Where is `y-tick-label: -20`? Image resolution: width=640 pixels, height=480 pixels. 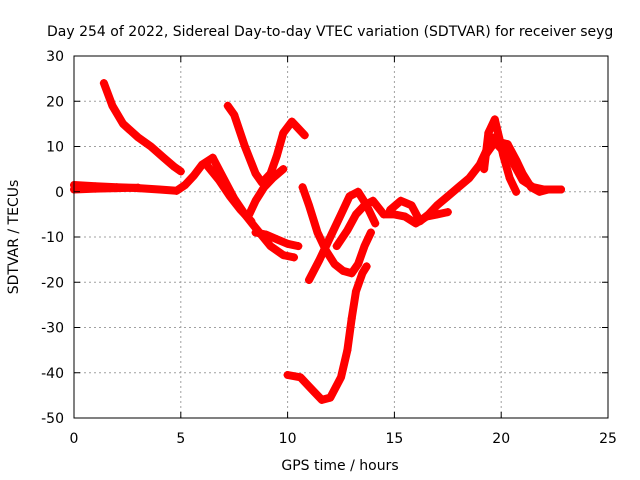 y-tick-label: -20 is located at coordinates (52, 283).